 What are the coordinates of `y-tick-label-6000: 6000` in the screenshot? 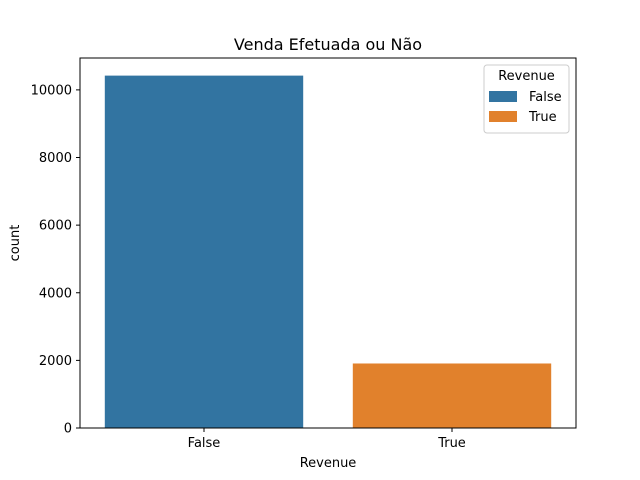 It's located at (55, 226).